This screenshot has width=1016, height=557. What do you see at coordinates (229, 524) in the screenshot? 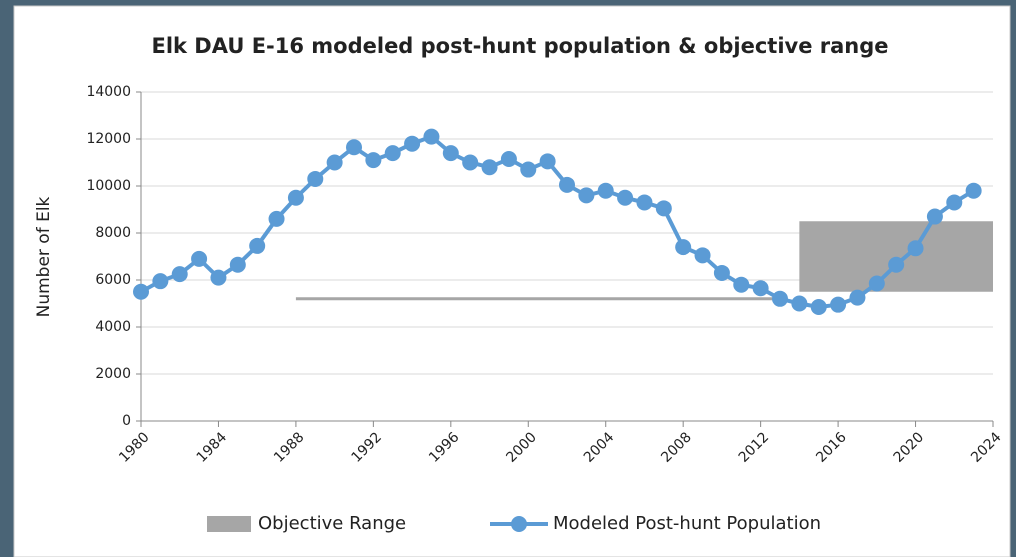
I see `legend-swatch` at bounding box center [229, 524].